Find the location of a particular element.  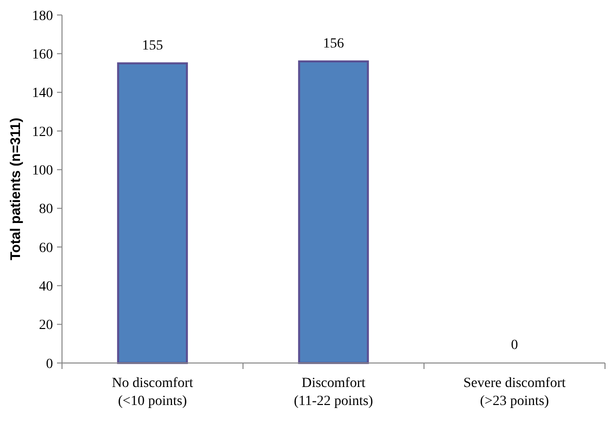

data-label: 0 is located at coordinates (514, 345).